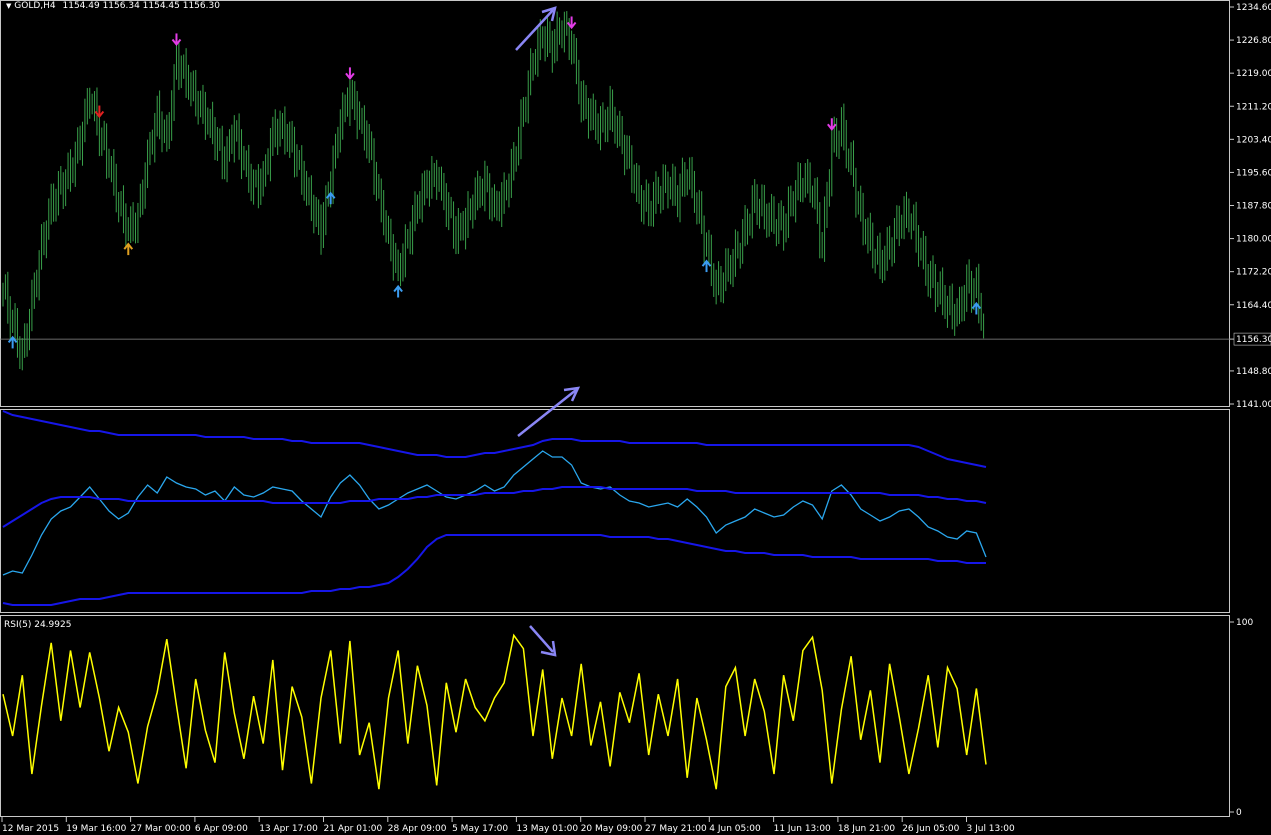 This screenshot has height=835, width=1271. What do you see at coordinates (221, 829) in the screenshot?
I see `time-tick-label: 6 Apr 09:00` at bounding box center [221, 829].